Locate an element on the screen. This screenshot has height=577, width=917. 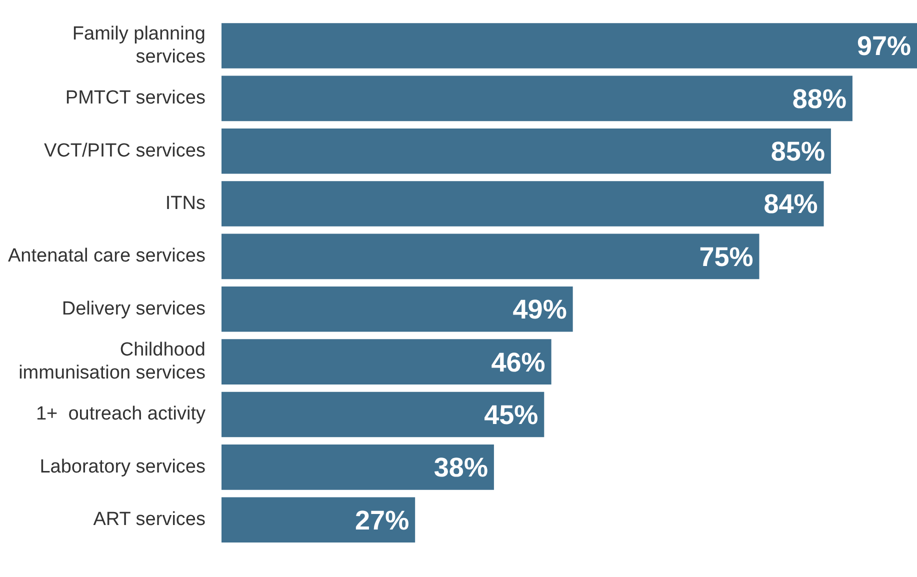
y-tick-label: Family planning services is located at coordinates (139, 46).